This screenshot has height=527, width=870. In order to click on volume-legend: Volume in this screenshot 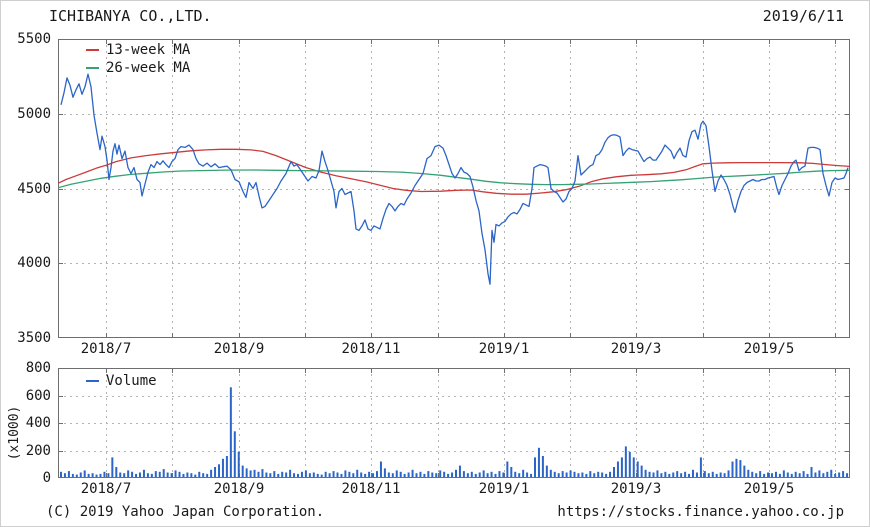, I will do `click(121, 381)`.